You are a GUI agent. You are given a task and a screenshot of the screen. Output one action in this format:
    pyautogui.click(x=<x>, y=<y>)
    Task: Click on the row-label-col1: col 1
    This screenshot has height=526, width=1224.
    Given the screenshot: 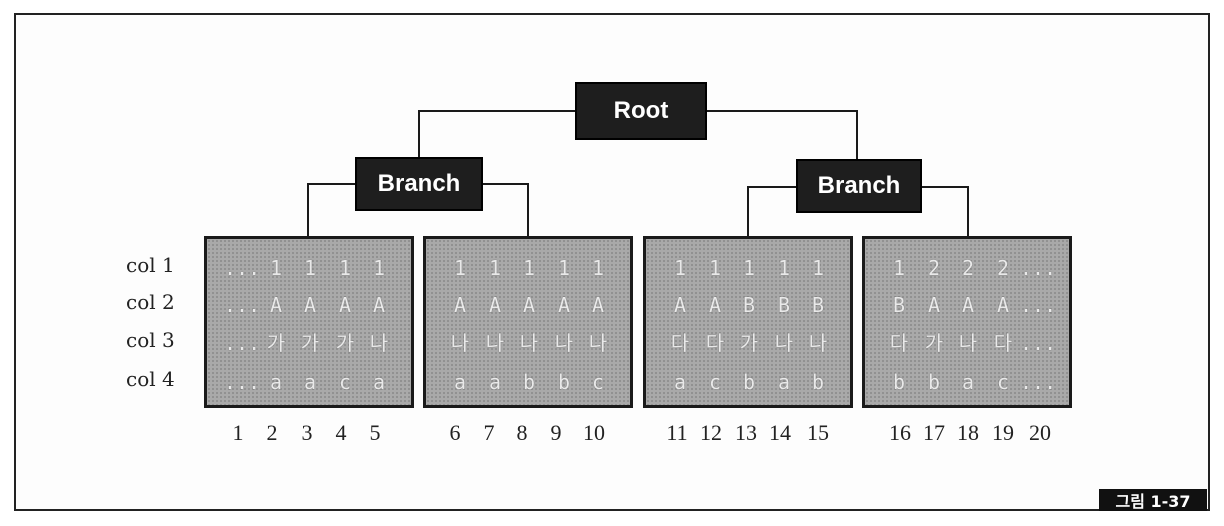 What is the action you would take?
    pyautogui.click(x=150, y=265)
    